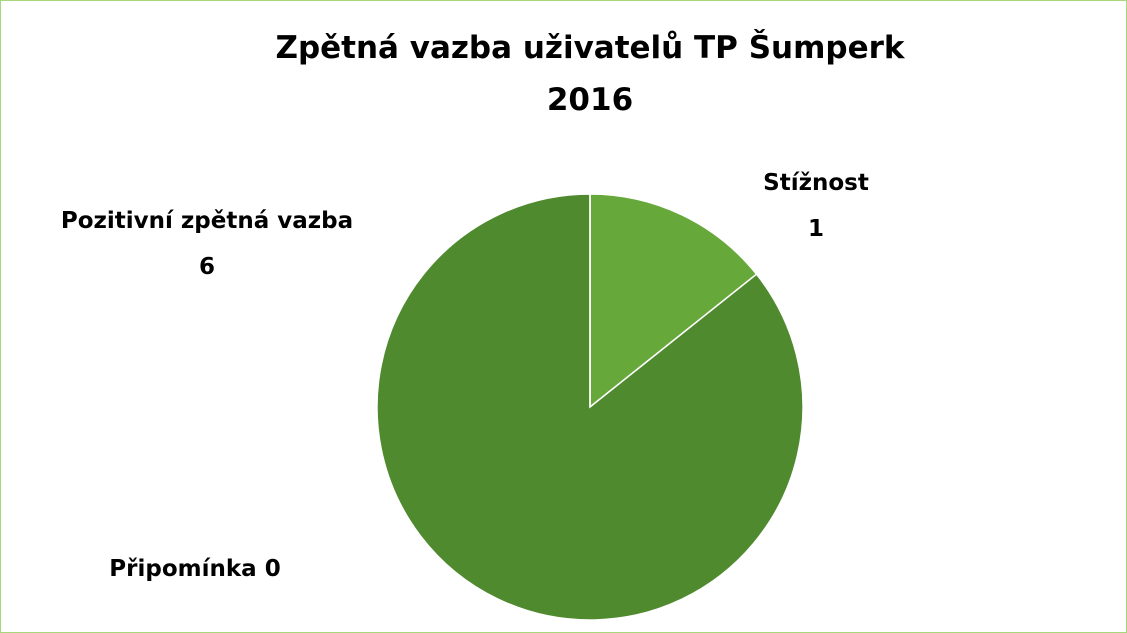 The height and width of the screenshot is (633, 1127). What do you see at coordinates (590, 74) in the screenshot?
I see `chart-title: Zpětná vazba uživatelů TP Šumperk 2016` at bounding box center [590, 74].